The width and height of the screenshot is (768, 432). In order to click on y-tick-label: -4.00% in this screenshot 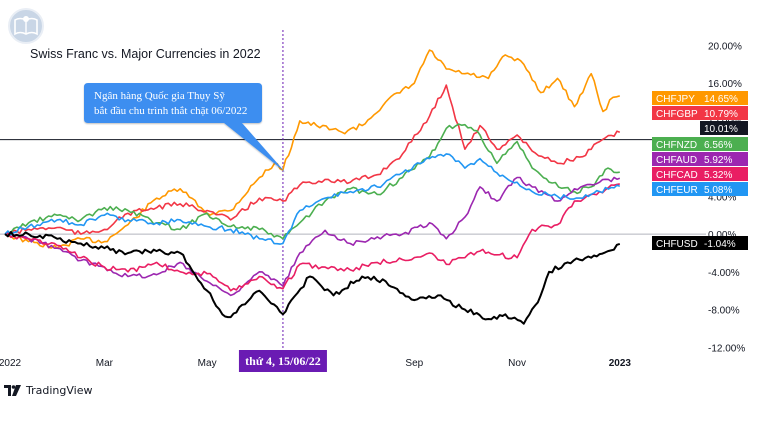, I will do `click(724, 273)`.